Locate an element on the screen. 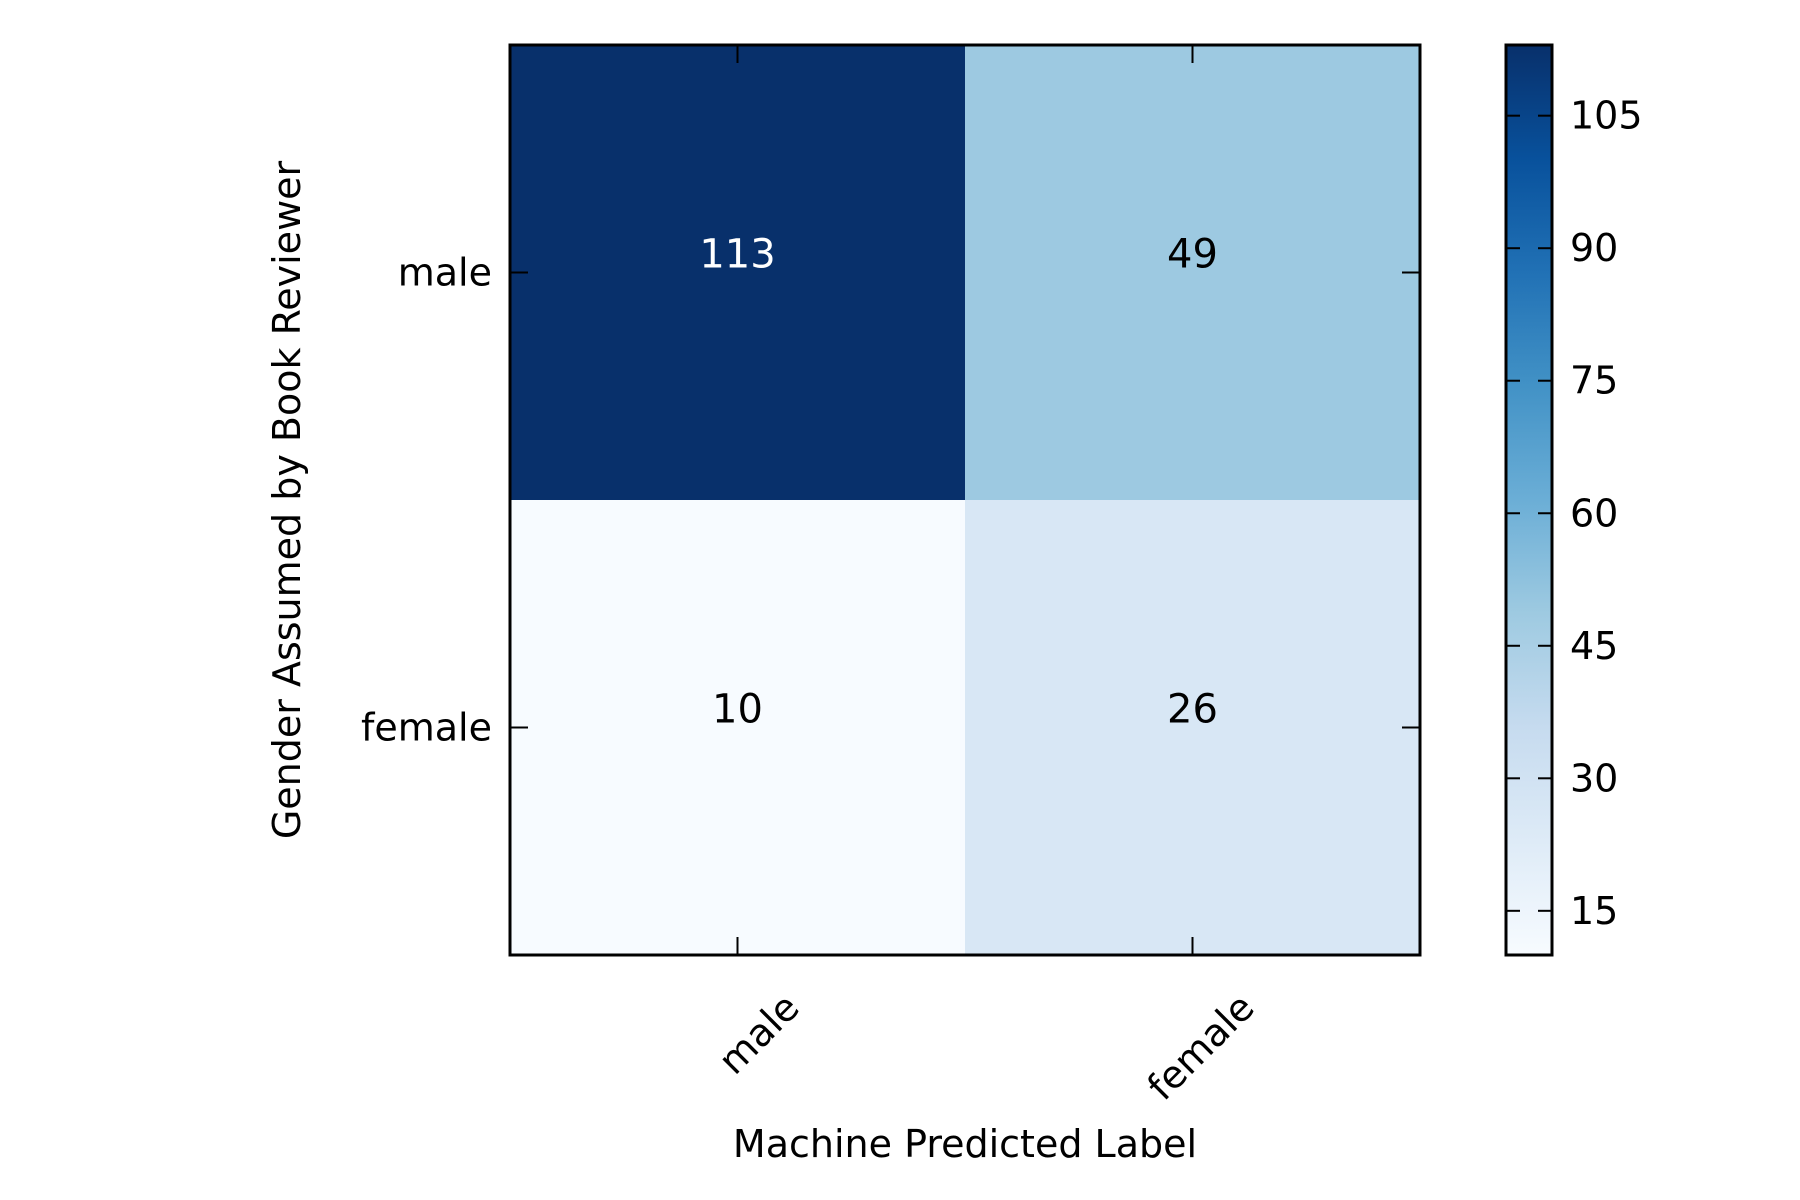 Image resolution: width=1800 pixels, height=1200 pixels. x-tick-label-female: female is located at coordinates (1201, 1047).